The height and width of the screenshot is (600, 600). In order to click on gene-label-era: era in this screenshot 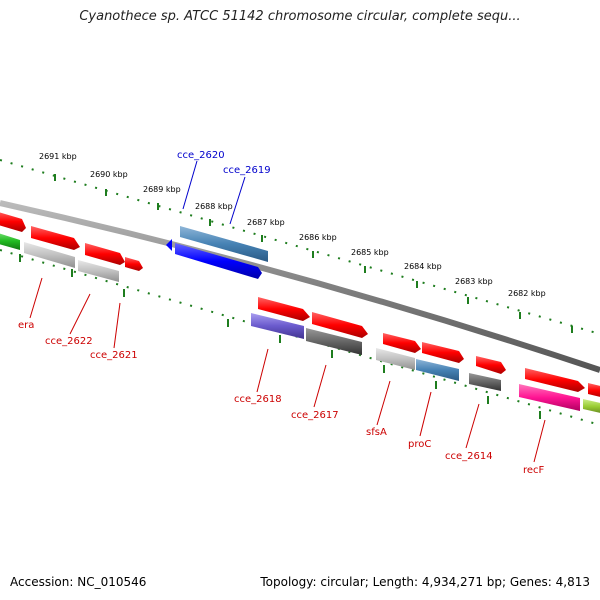, I will do `click(26, 325)`.